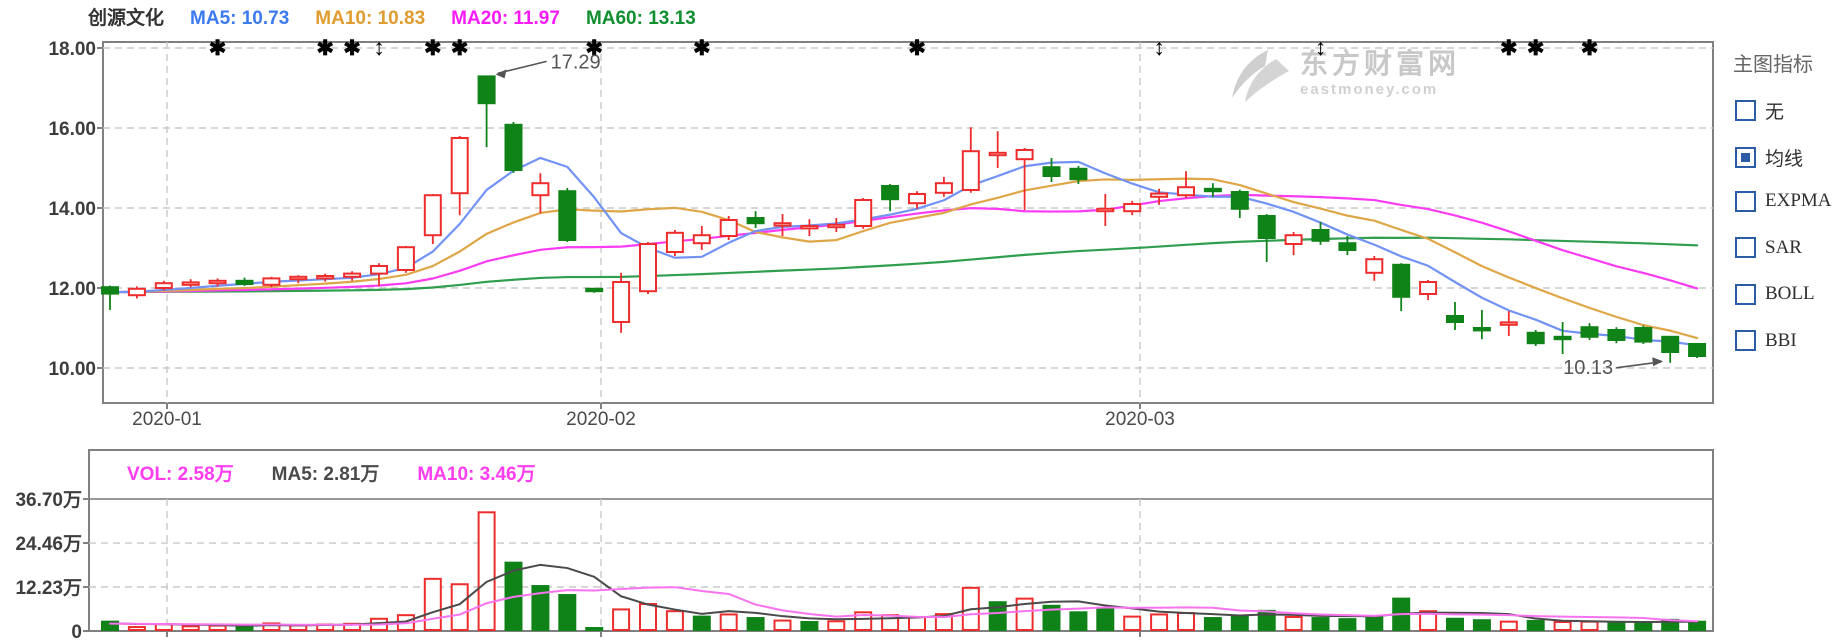 Image resolution: width=1833 pixels, height=642 pixels. I want to click on indicator-option-BBI: BBI, so click(1766, 341).